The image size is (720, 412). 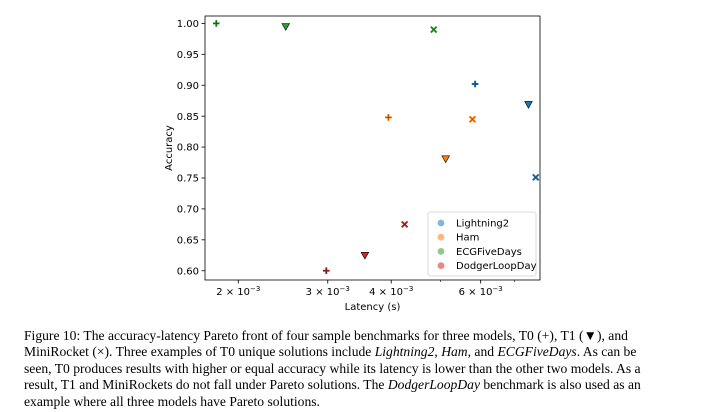 I want to click on x-tick-label: 2 × 10⁻³, so click(x=238, y=291).